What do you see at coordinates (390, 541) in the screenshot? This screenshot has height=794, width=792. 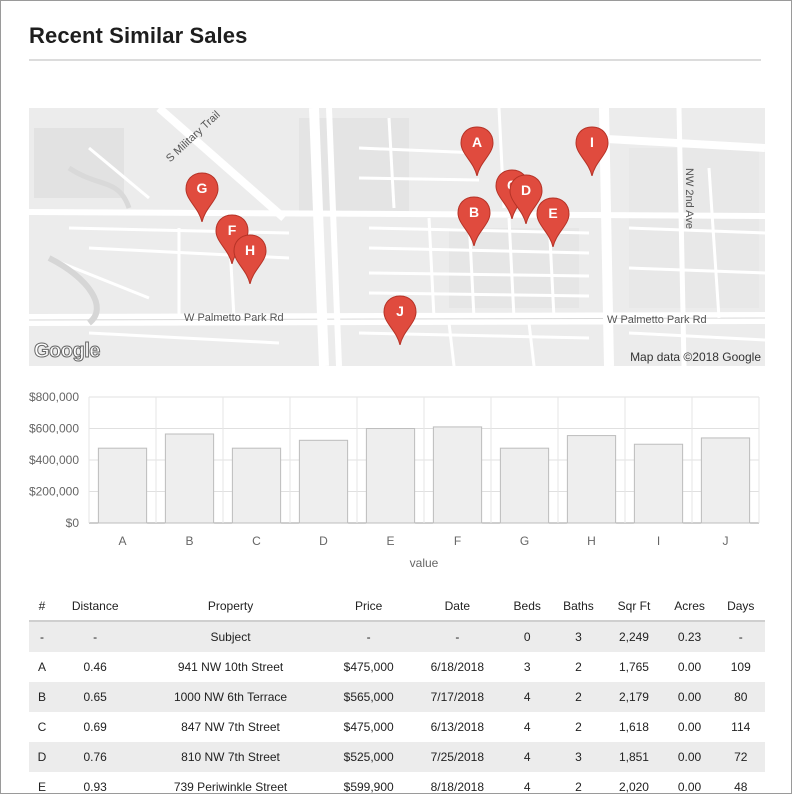 I see `x-tick-label: E` at bounding box center [390, 541].